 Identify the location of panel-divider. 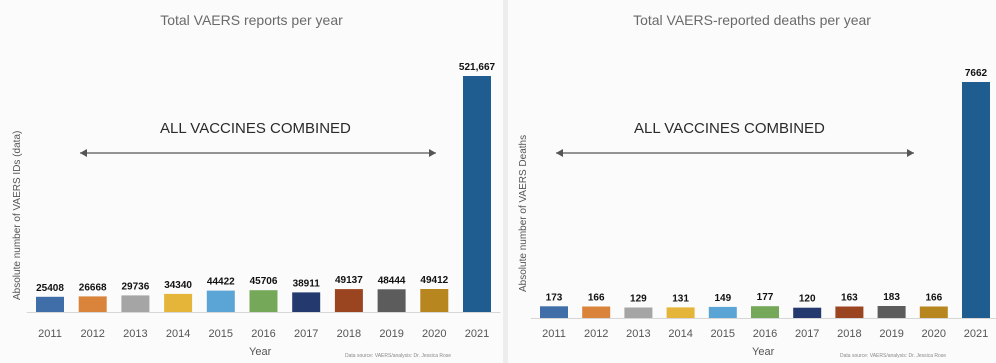
(505, 181).